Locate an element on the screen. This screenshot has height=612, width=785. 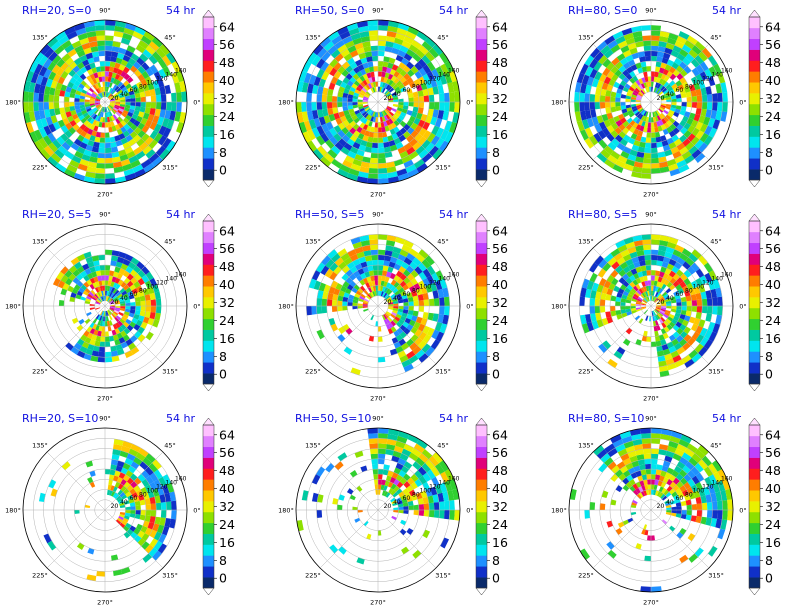
colorbar-tick-label: 24 is located at coordinates (227, 524).